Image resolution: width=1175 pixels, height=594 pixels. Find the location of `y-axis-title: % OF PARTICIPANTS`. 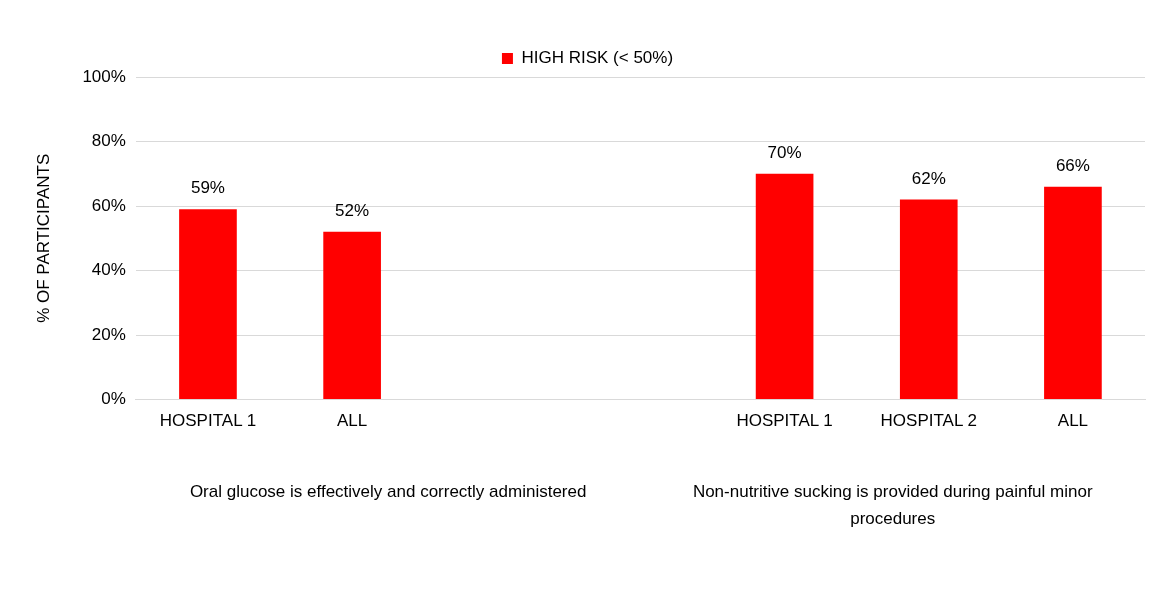

y-axis-title: % OF PARTICIPANTS is located at coordinates (43, 238).